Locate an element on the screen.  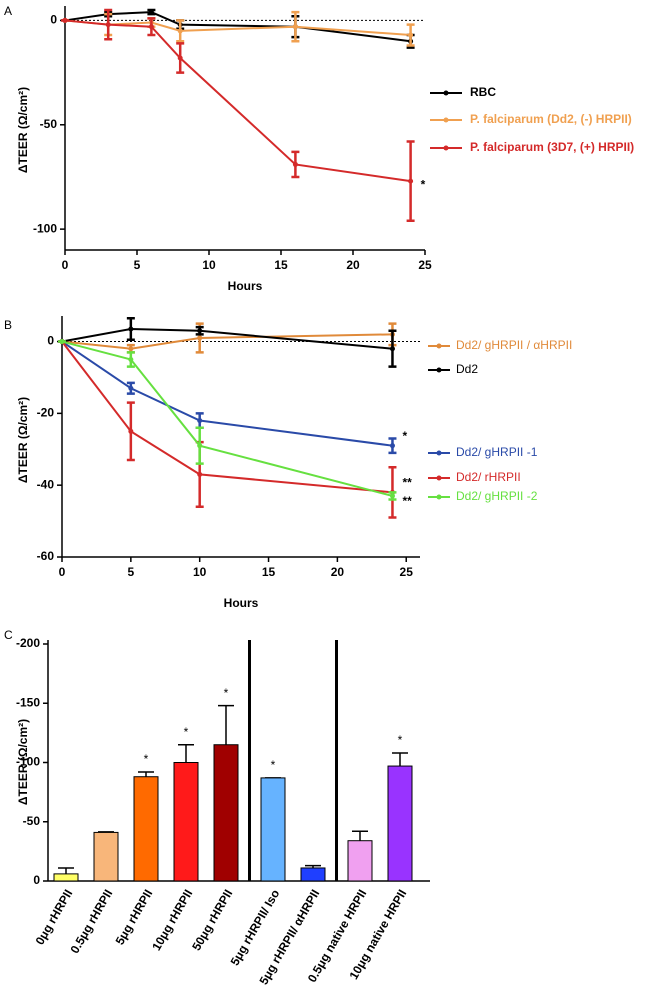
legend-label: P. falciparum (3D7, (+) HRPII) is located at coordinates (552, 147).